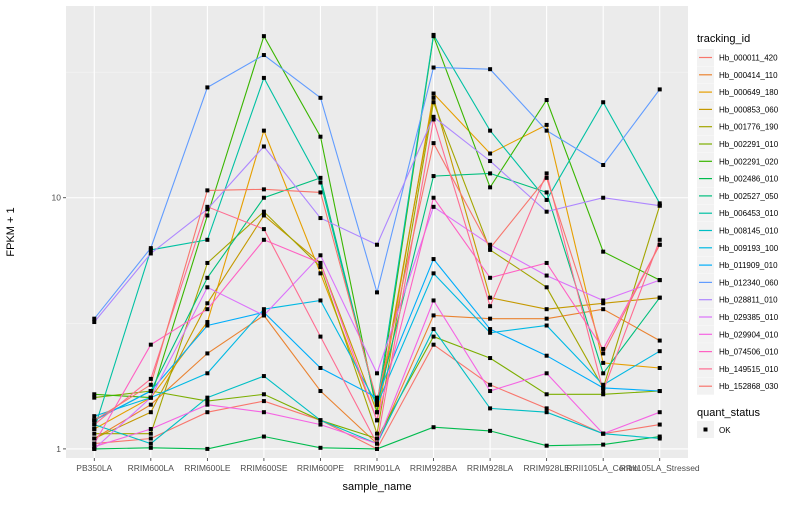 Image resolution: width=800 pixels, height=505 pixels. I want to click on y-tick-label: 1, so click(58, 449).